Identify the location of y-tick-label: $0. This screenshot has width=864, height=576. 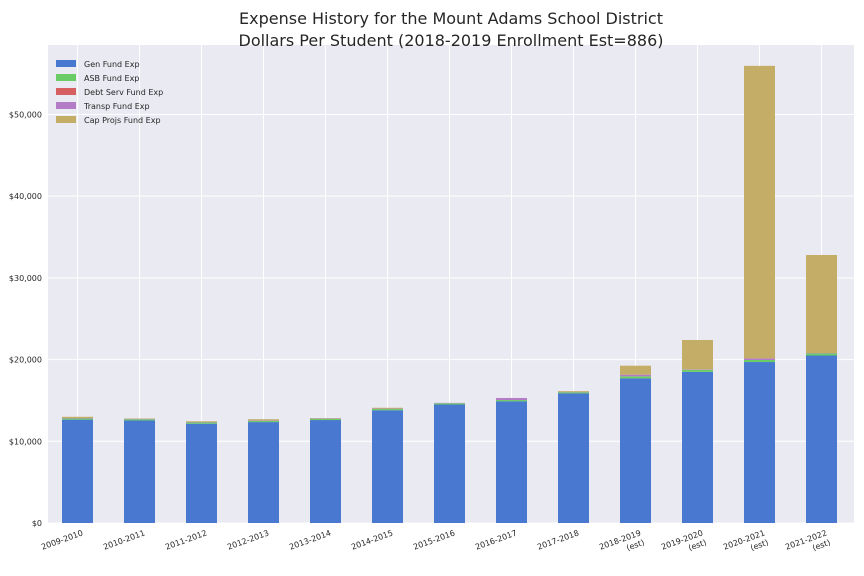
(37, 523).